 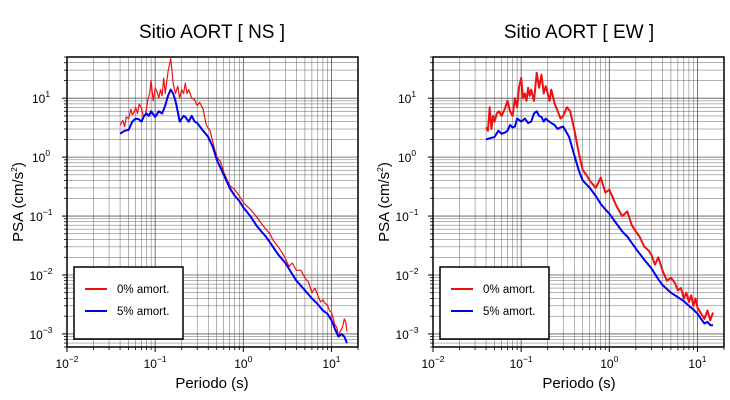 I want to click on chart-title: Sitio AORT [ EW ], so click(x=579, y=32).